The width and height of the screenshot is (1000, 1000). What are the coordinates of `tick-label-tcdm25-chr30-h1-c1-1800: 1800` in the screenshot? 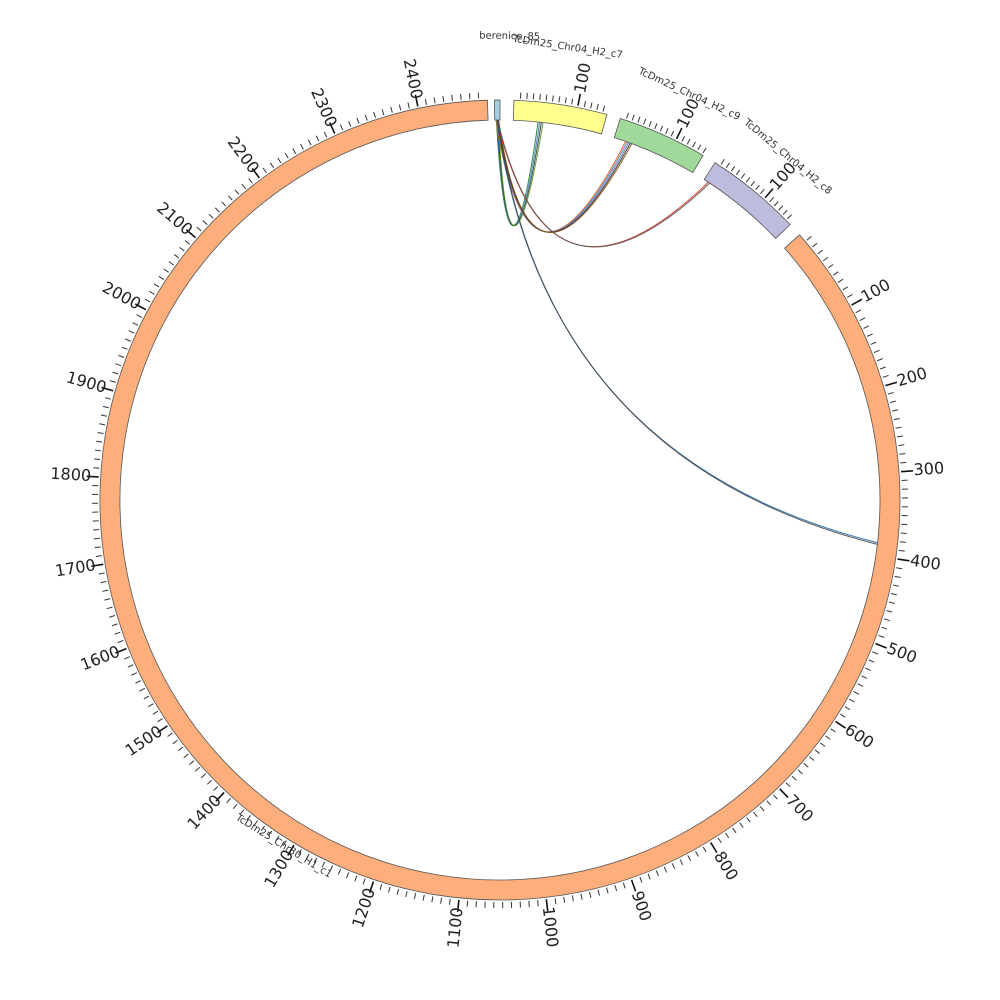 It's located at (71, 474).